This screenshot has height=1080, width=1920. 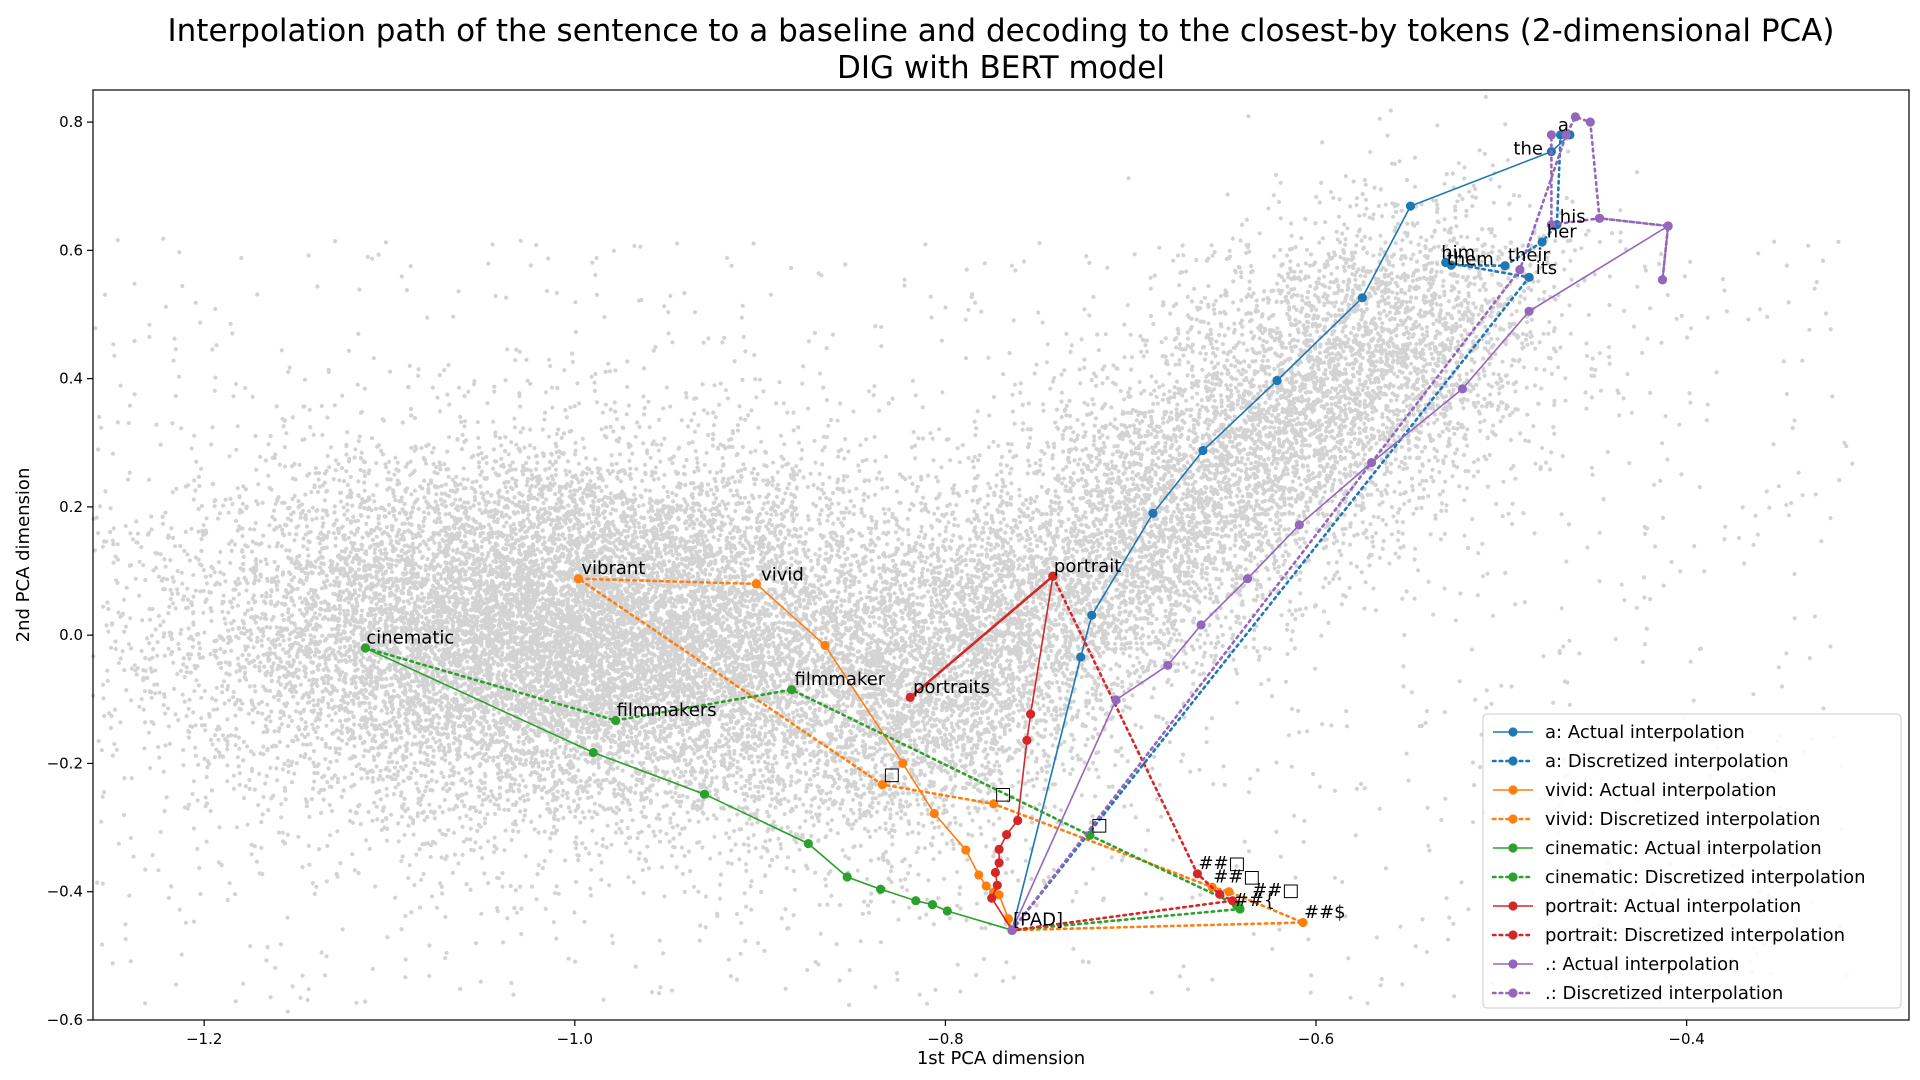 I want to click on token-label: vivid, so click(x=782, y=575).